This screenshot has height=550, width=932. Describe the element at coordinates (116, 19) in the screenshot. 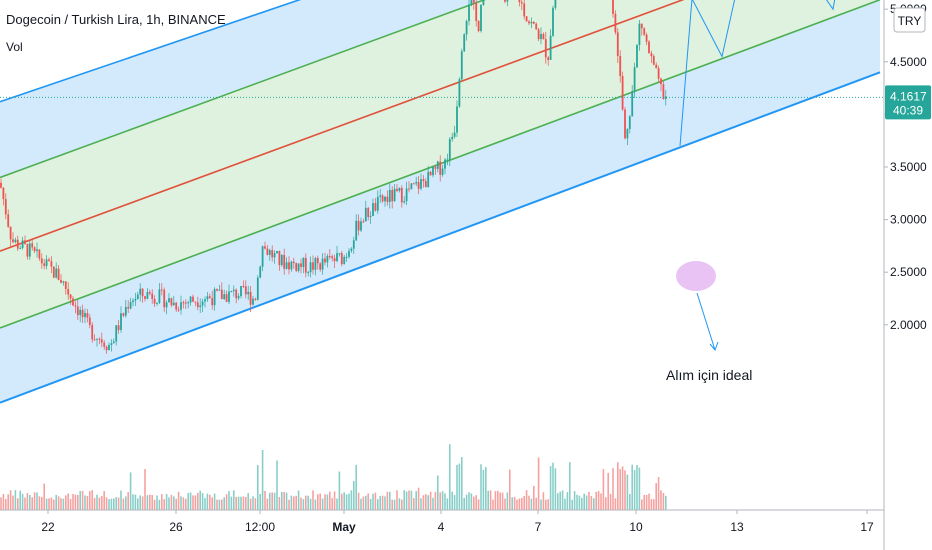

I see `chart-title: Dogecoin / Turkish Lira, 1h, BINANCE` at that location.